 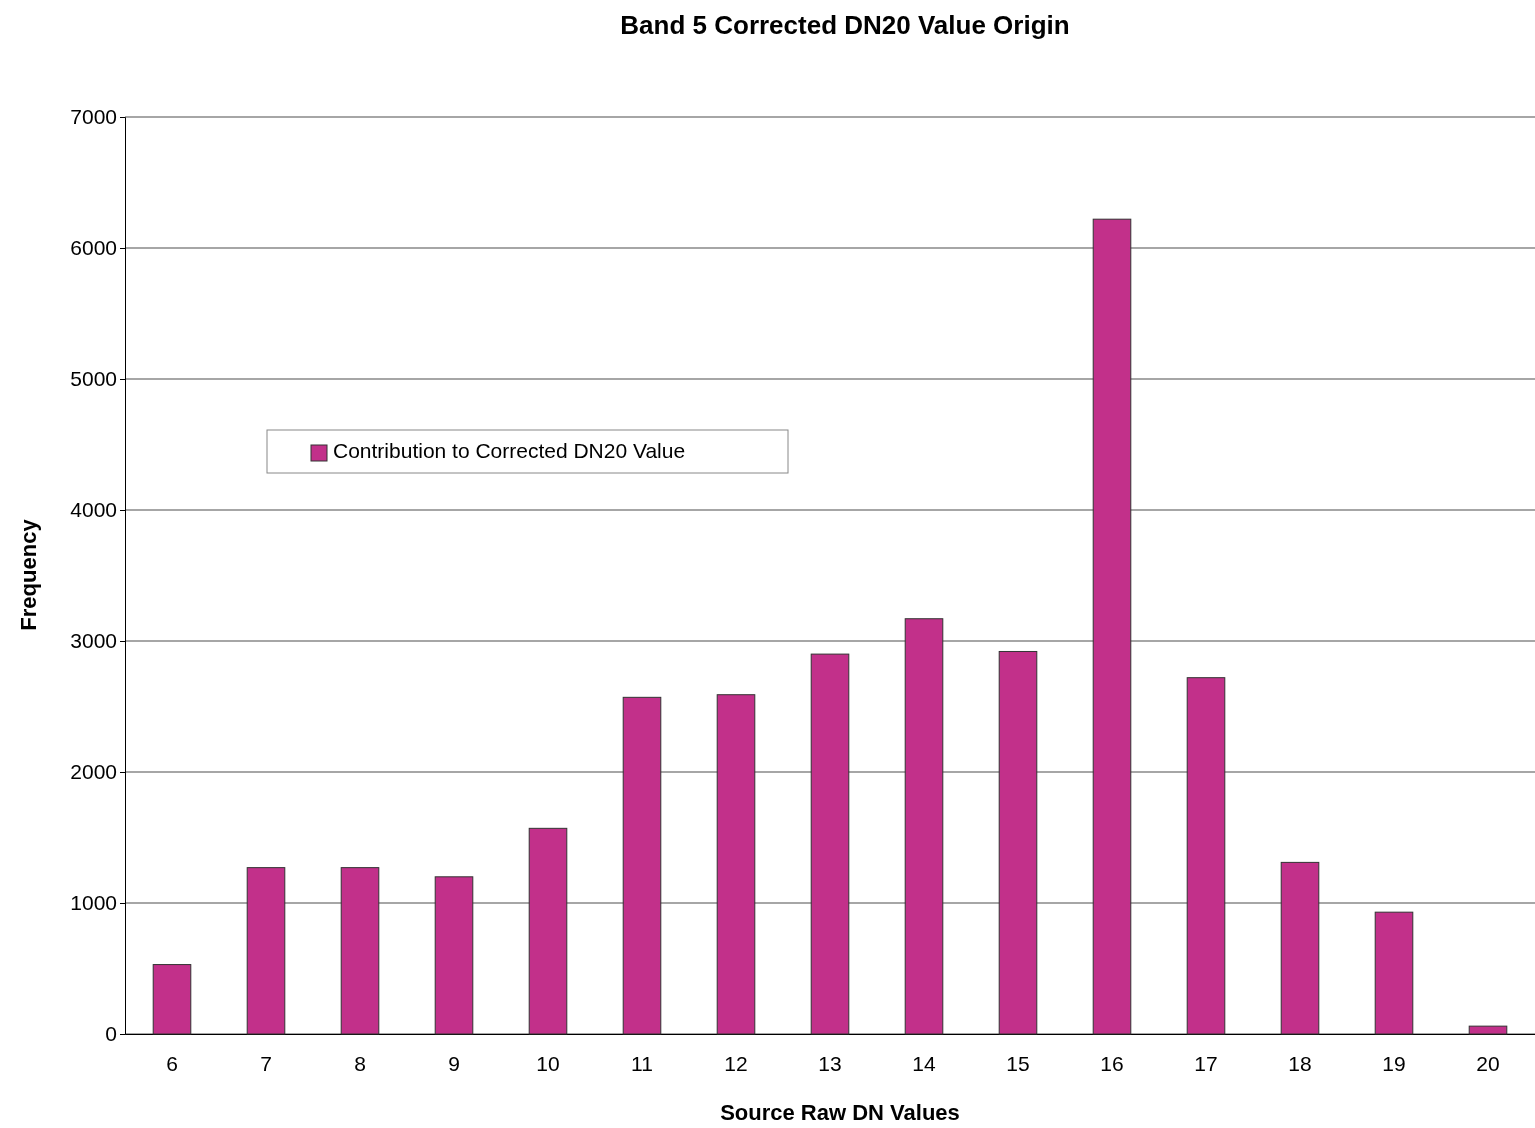 I want to click on y-tick-label: 5000, so click(x=93, y=379).